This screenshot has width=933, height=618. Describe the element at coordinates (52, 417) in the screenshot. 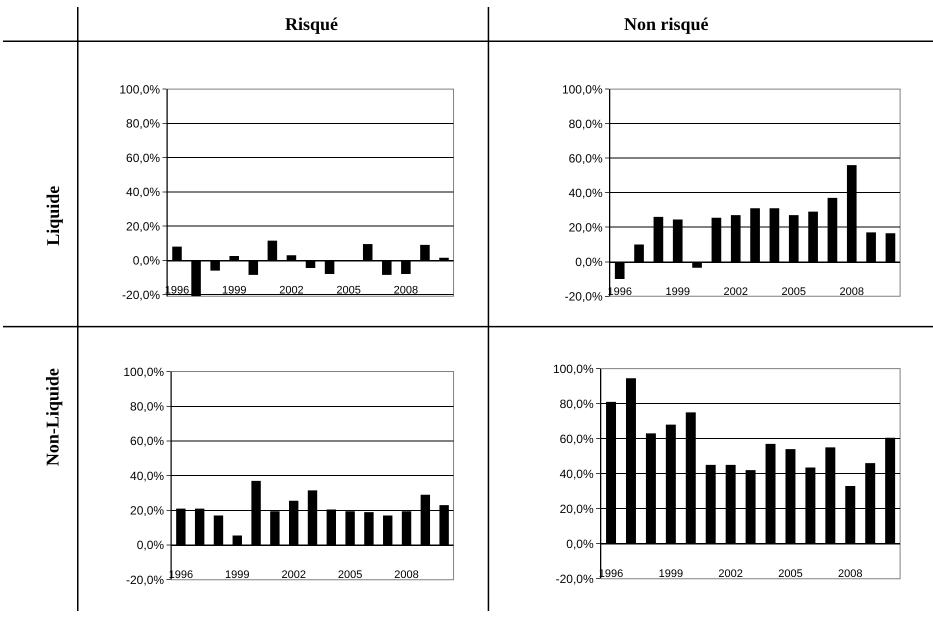

I see `y-axis-title: Non-Liquide` at that location.